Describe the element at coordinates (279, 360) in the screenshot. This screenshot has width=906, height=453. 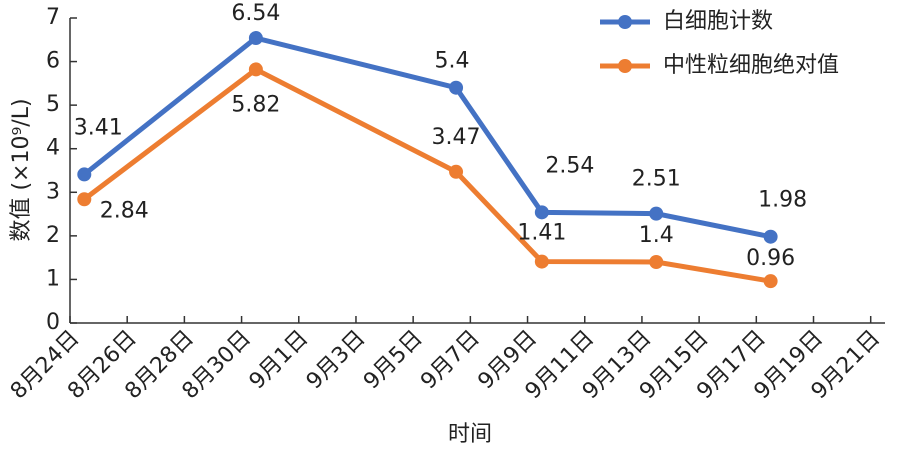
I see `x-tick-label: 9月1日` at that location.